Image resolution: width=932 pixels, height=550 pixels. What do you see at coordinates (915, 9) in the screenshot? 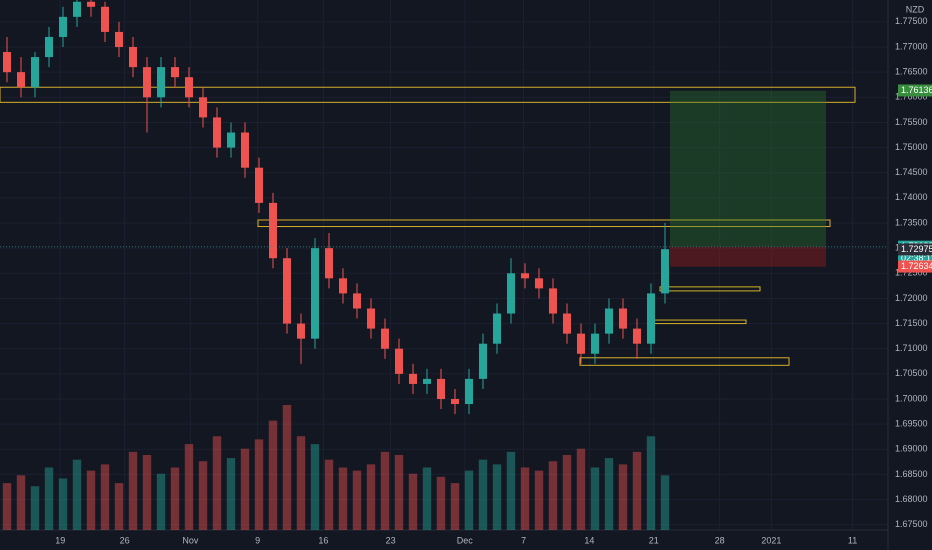
I see `currency: NZD` at bounding box center [915, 9].